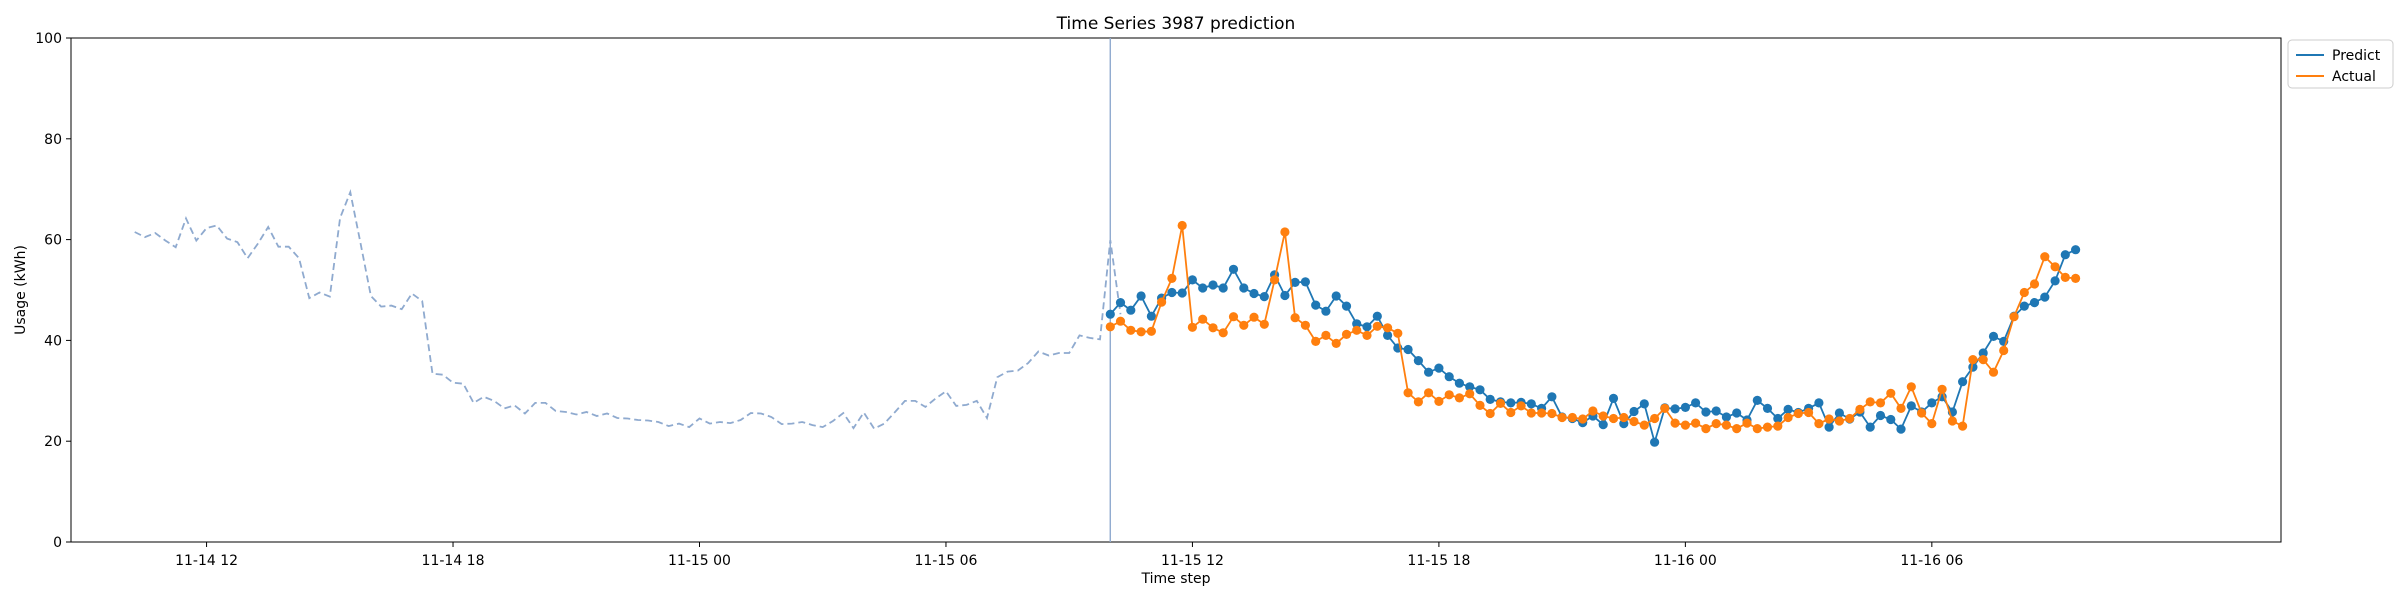 This screenshot has width=2400, height=600. I want to click on x-tick-label: 11-16 00, so click(1685, 561).